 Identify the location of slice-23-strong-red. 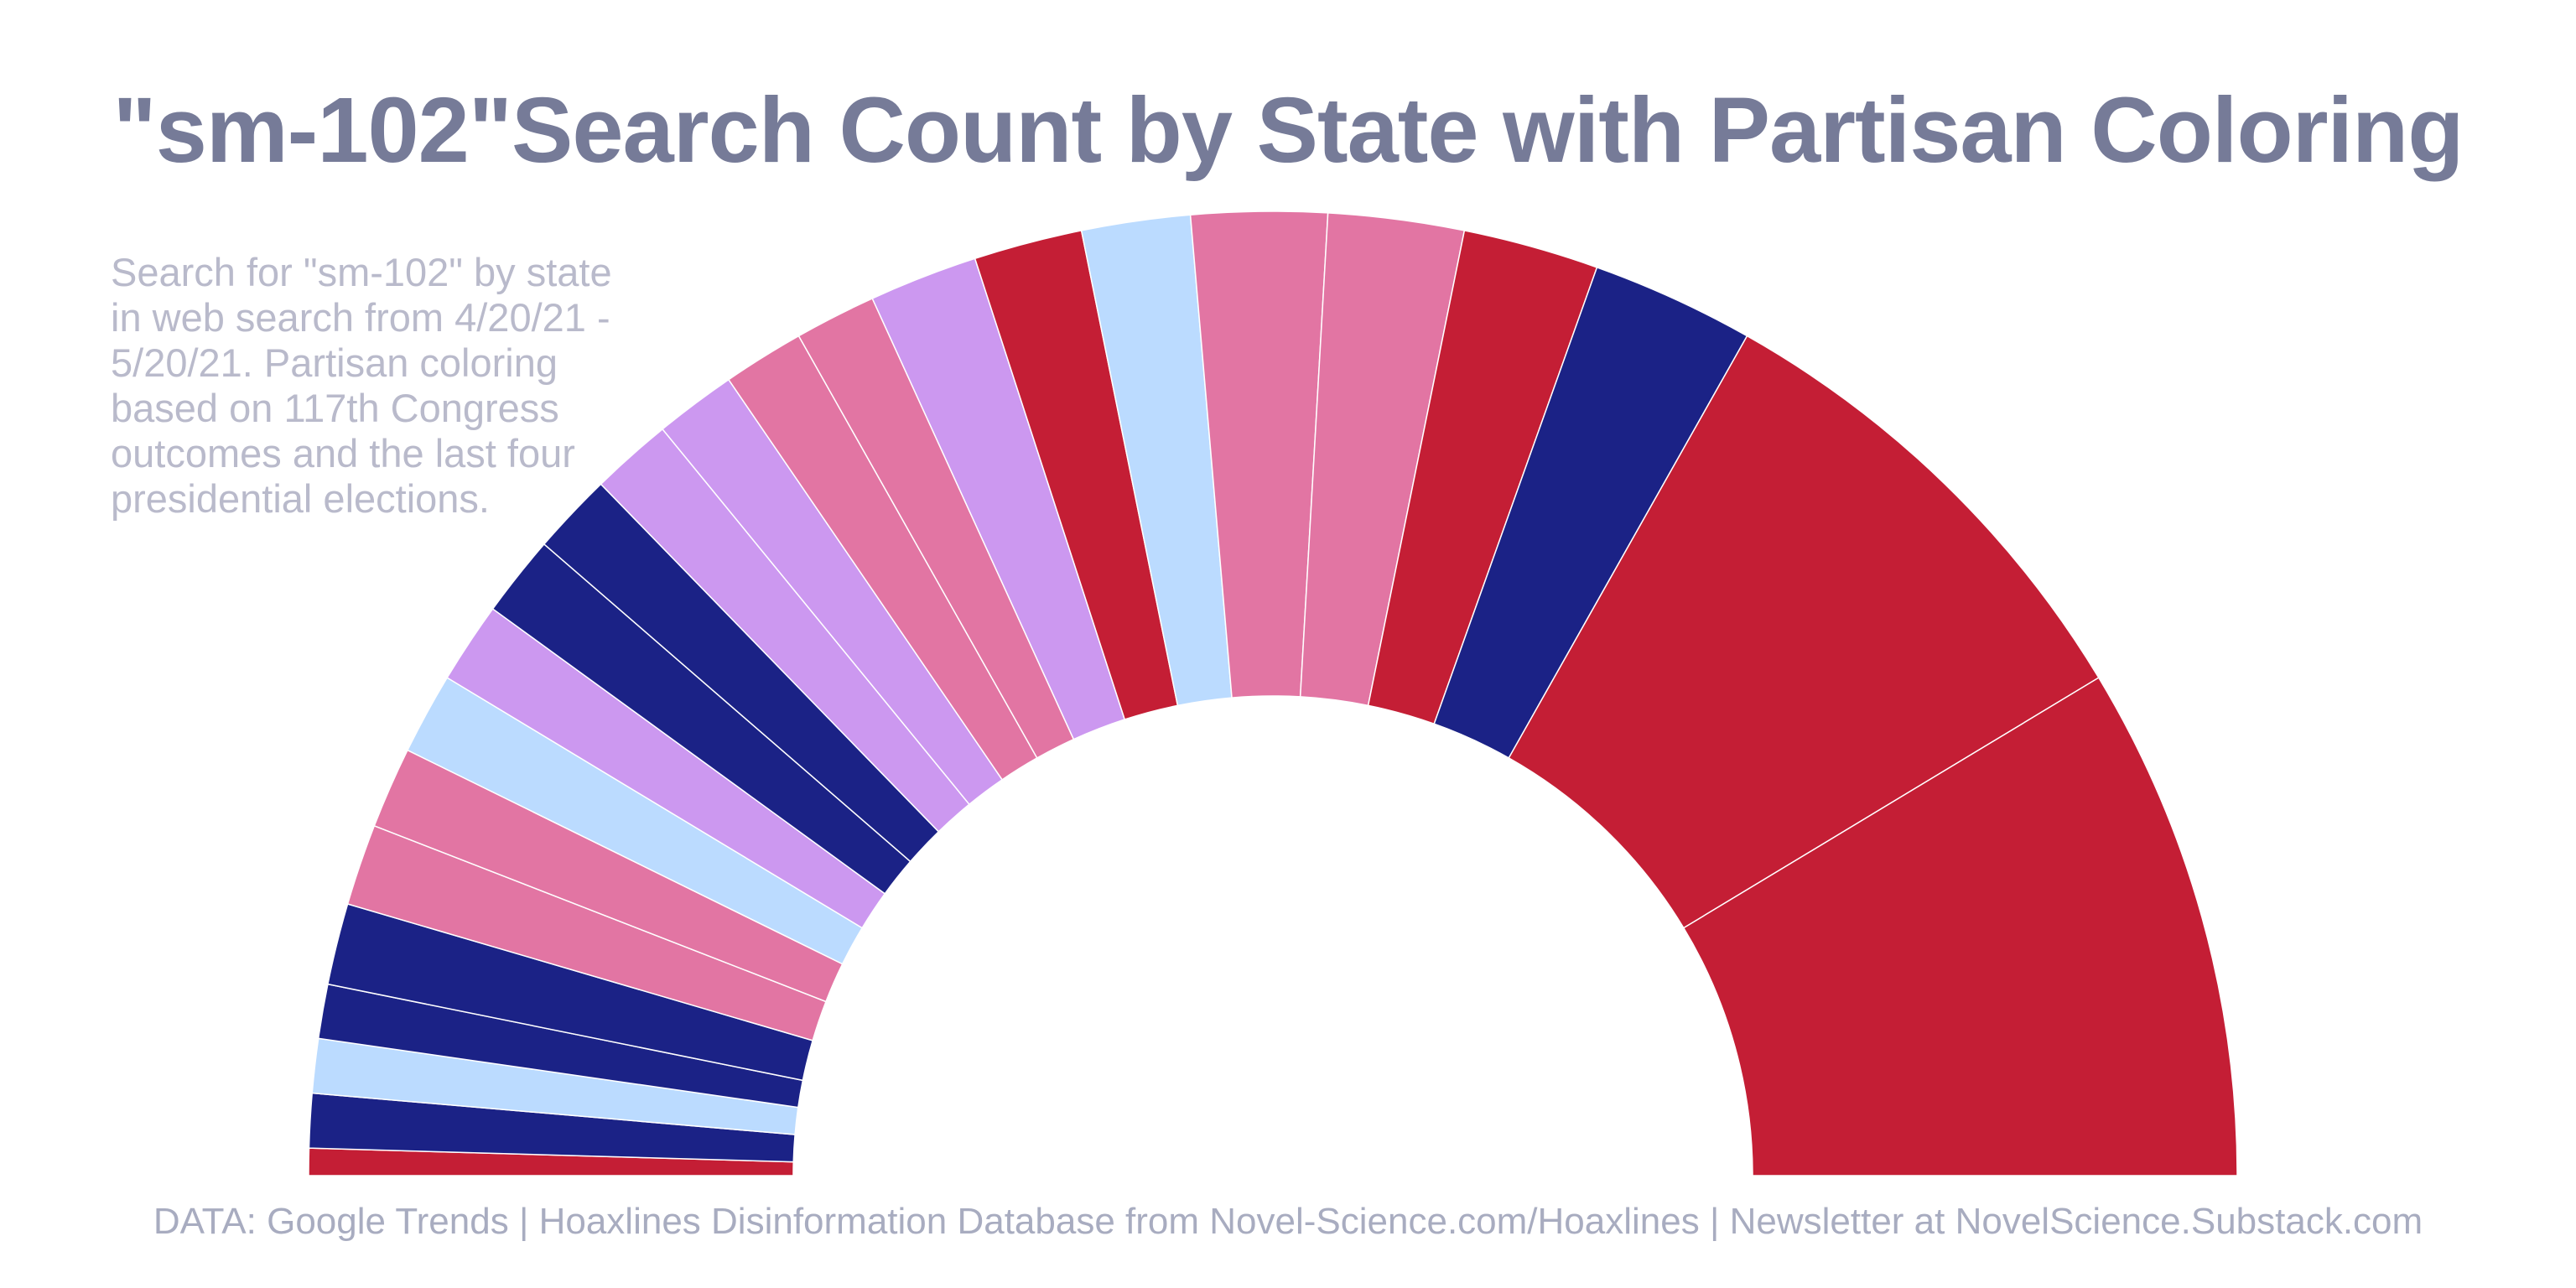
(1804, 632).